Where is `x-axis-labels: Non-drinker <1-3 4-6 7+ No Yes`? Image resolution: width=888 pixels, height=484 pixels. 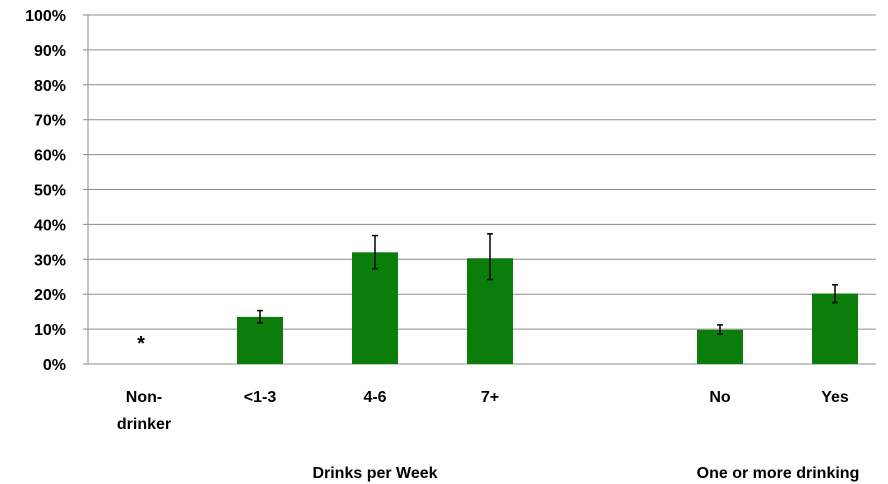
x-axis-labels: Non-drinker <1-3 4-6 7+ No Yes is located at coordinates (483, 411).